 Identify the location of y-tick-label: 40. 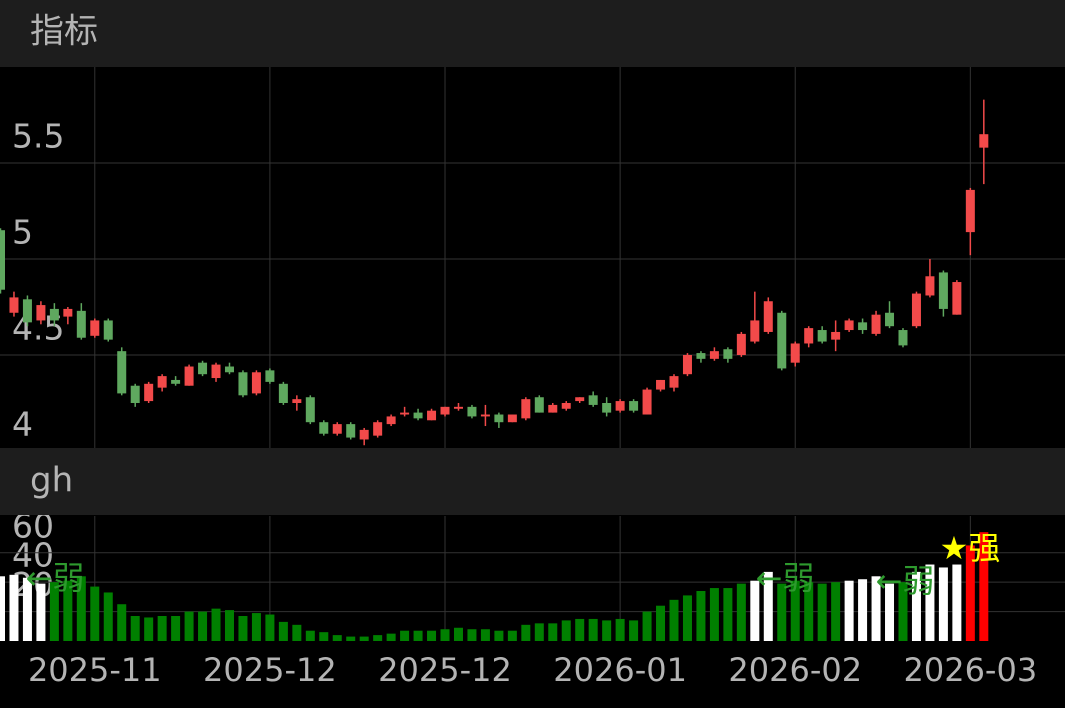
(33, 555).